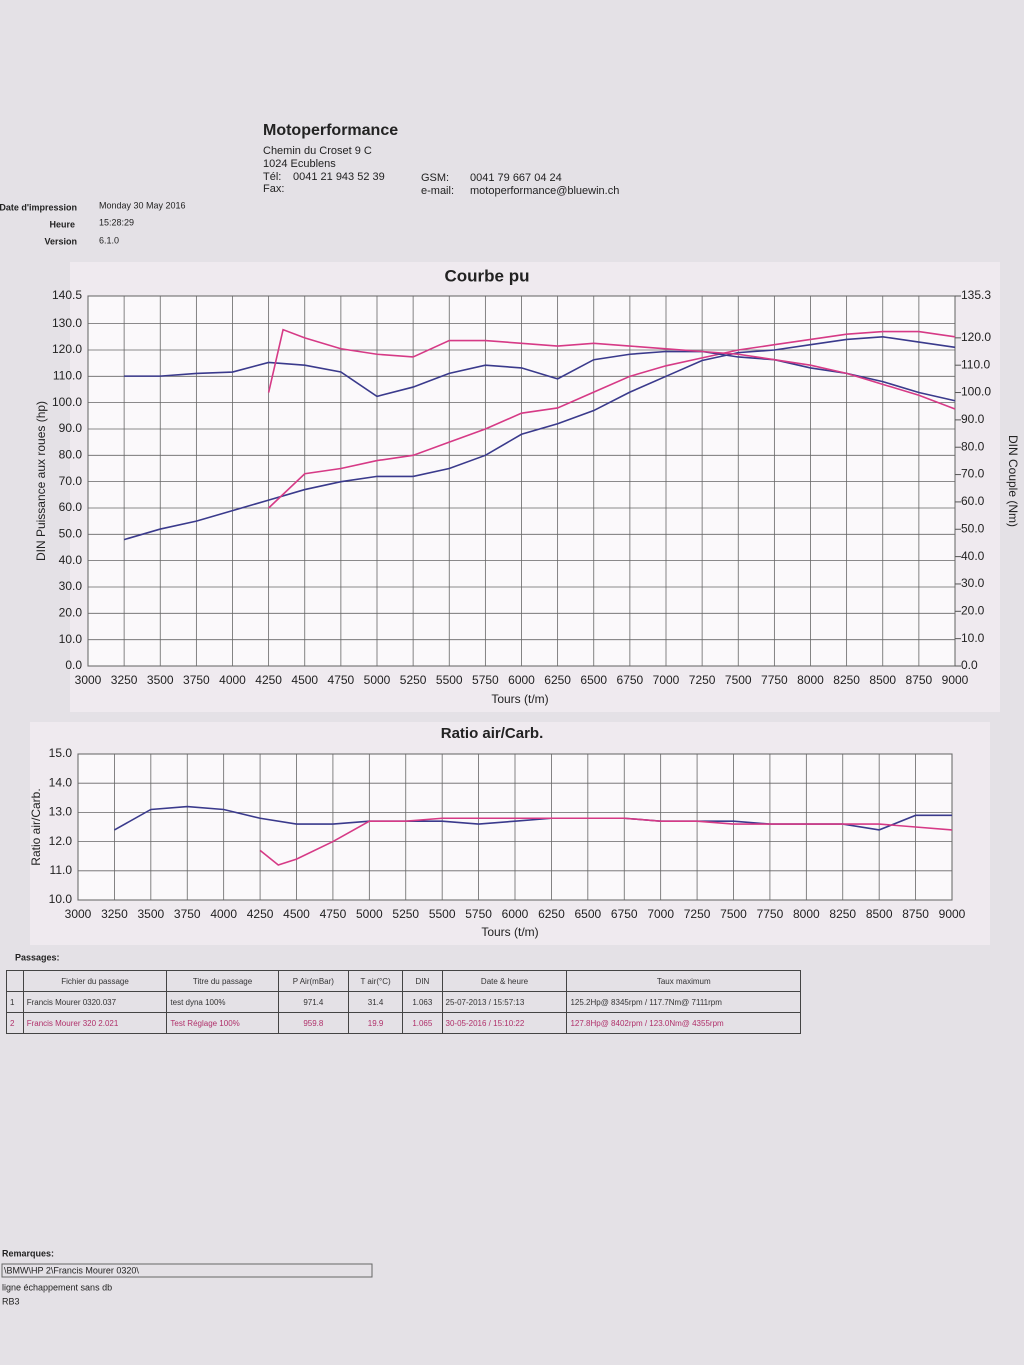 The height and width of the screenshot is (1365, 1024). I want to click on x-tick-label: 4500, so click(296, 914).